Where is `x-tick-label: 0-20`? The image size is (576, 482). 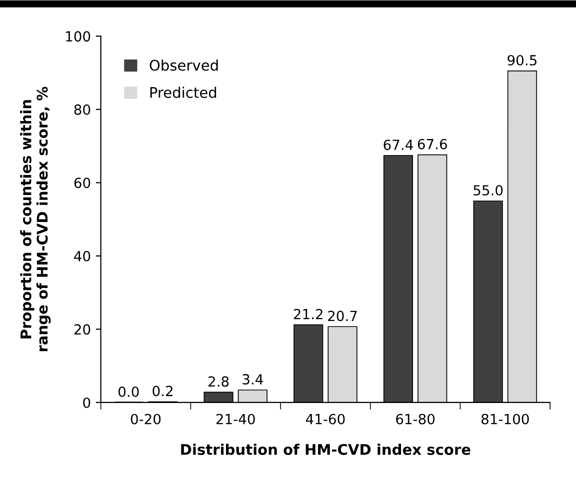 x-tick-label: 0-20 is located at coordinates (145, 419).